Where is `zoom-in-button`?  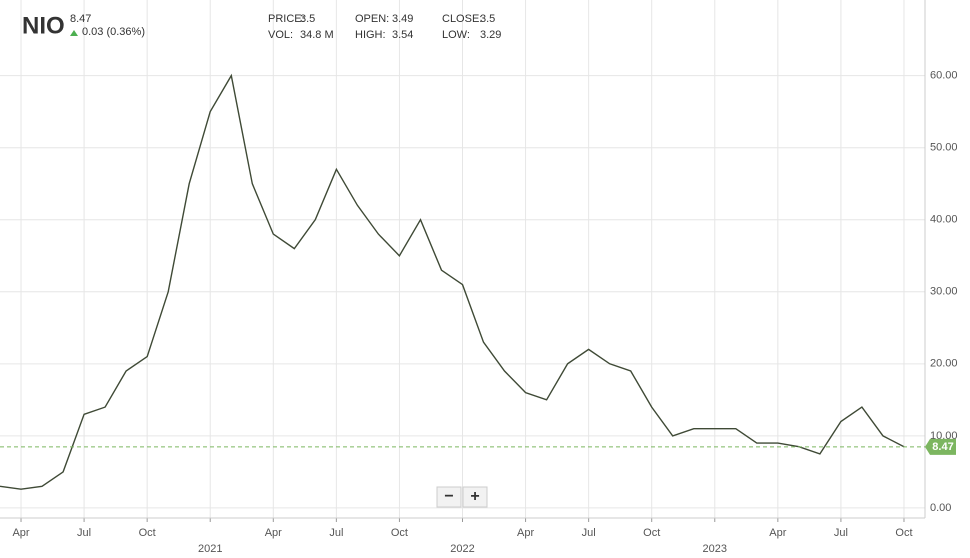 zoom-in-button is located at coordinates (475, 497).